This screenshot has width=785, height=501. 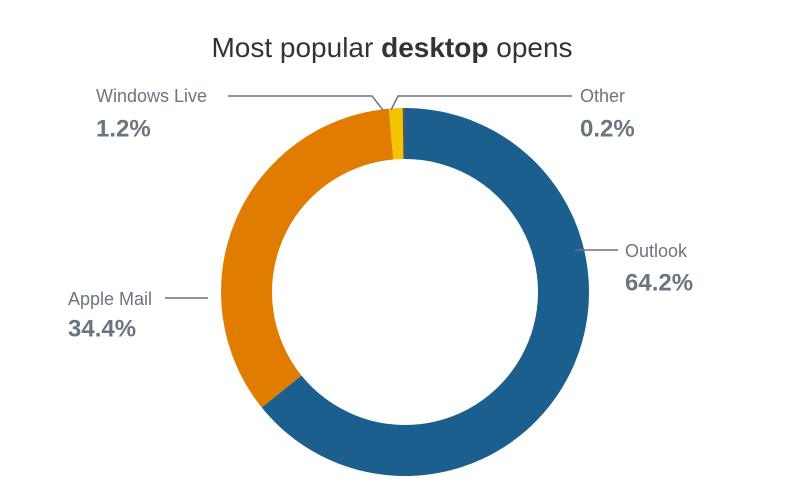 I want to click on slice-name: Other, so click(x=602, y=96).